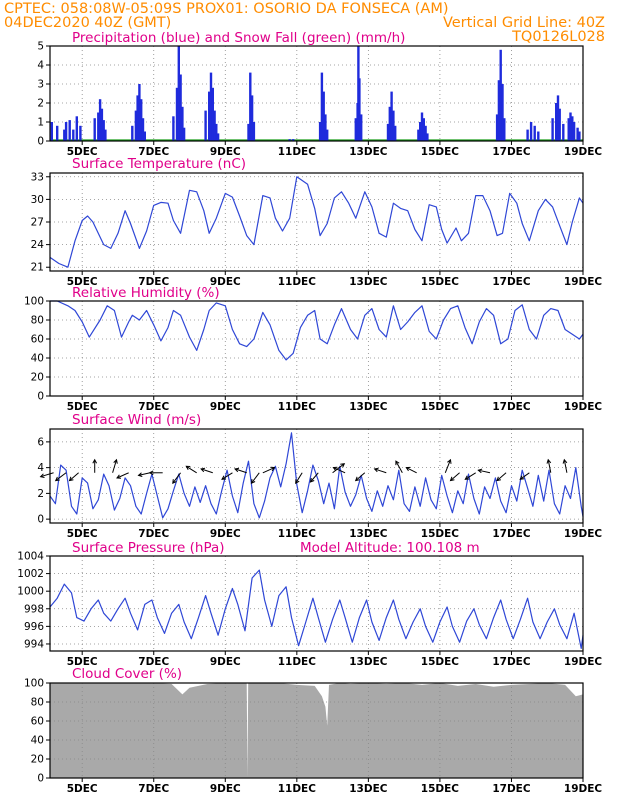 The image size is (618, 804). I want to click on wind-title: Surface Wind (m/s), so click(136, 420).